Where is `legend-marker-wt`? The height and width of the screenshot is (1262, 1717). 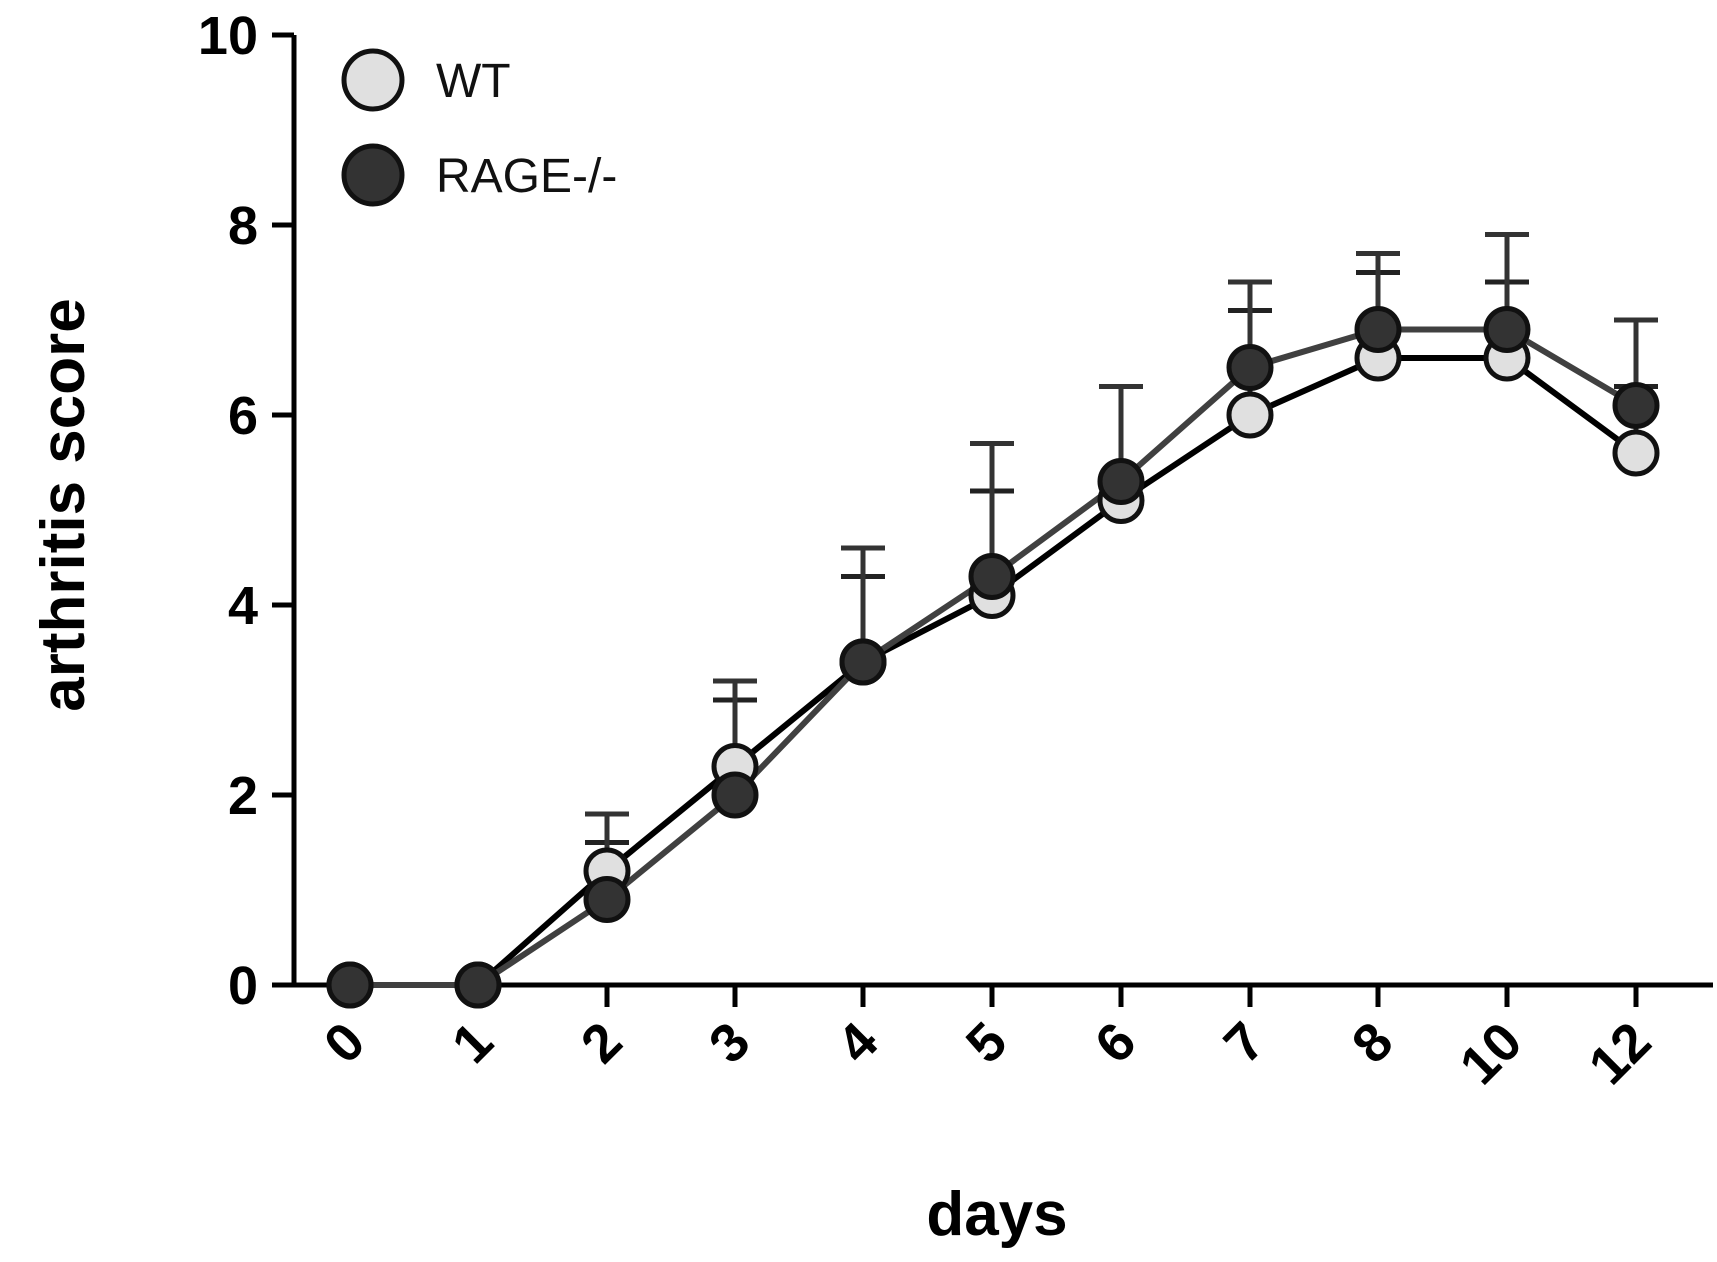 legend-marker-wt is located at coordinates (373, 80).